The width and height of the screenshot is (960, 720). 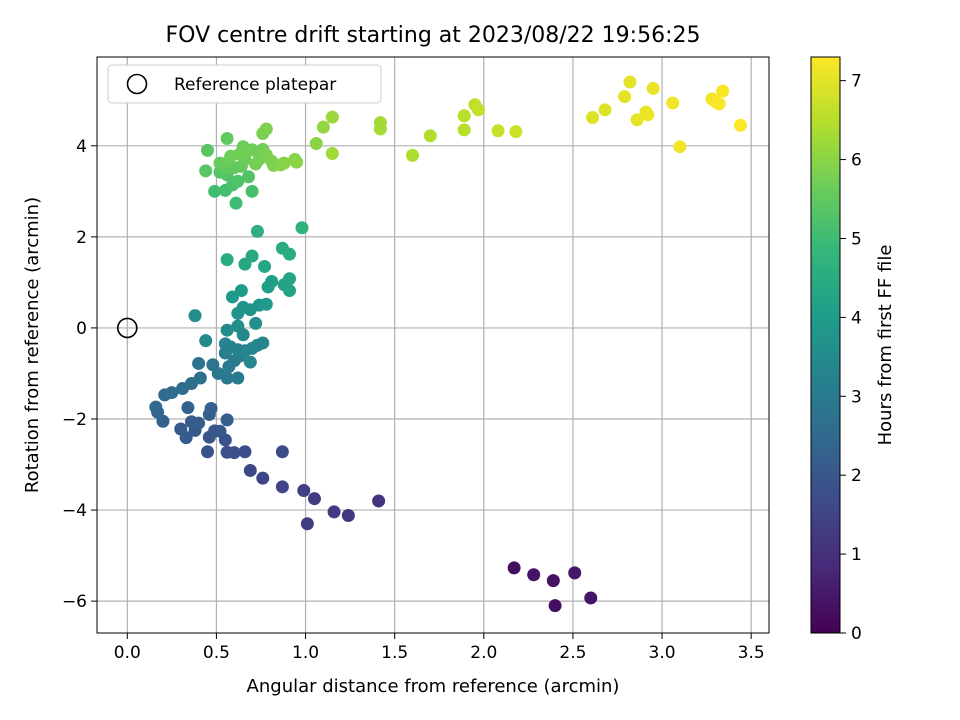 I want to click on colorbar-tick-label: 1, so click(x=856, y=555).